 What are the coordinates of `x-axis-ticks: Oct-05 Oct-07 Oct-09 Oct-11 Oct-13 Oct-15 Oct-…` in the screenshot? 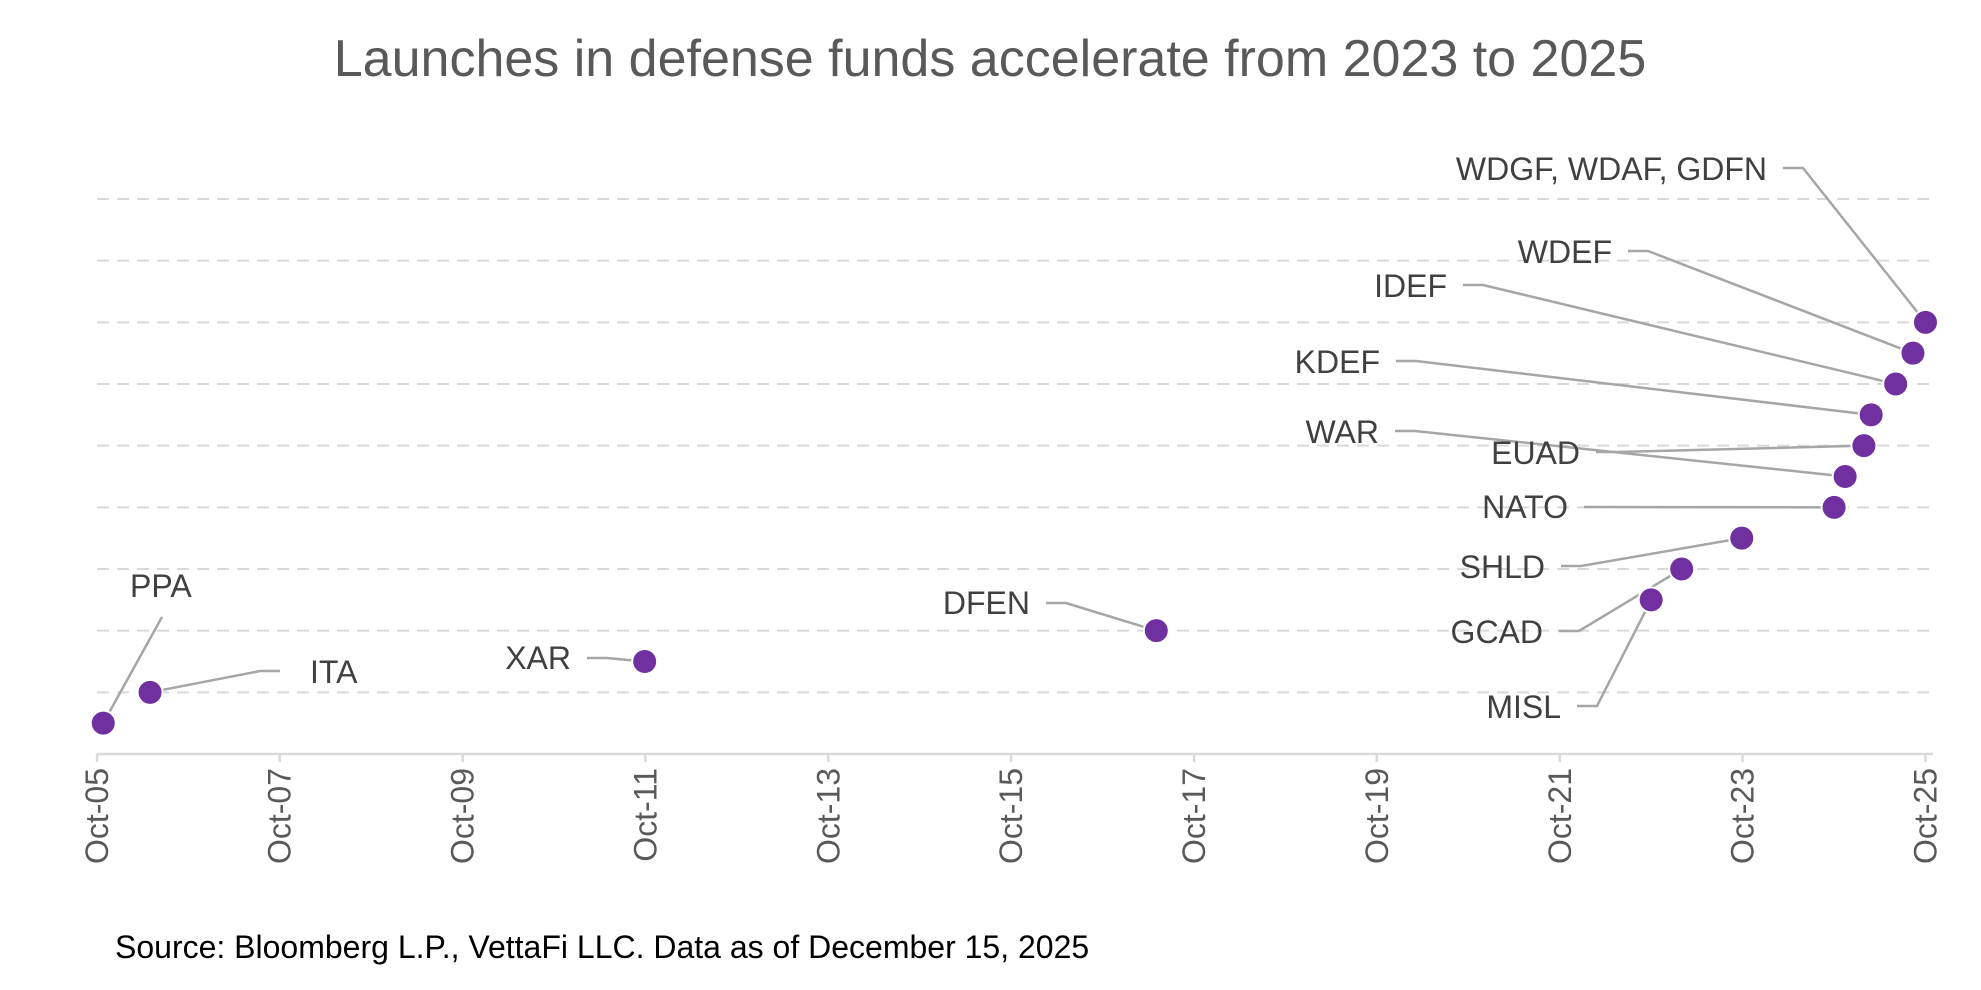 It's located at (1011, 809).